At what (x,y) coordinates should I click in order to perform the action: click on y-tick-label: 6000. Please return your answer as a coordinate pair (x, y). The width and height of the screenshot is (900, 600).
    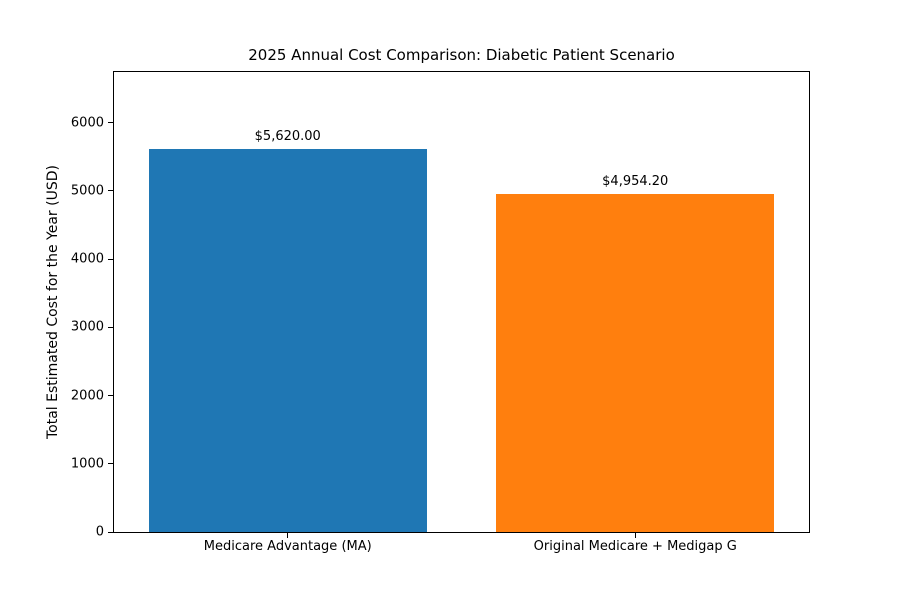
    Looking at the image, I should click on (87, 123).